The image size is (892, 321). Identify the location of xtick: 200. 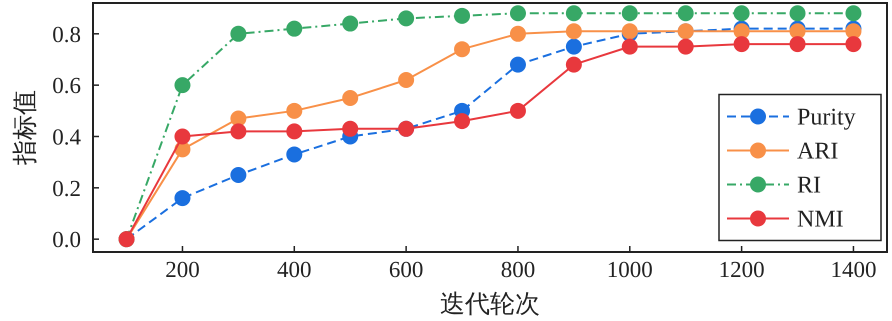
(182, 269).